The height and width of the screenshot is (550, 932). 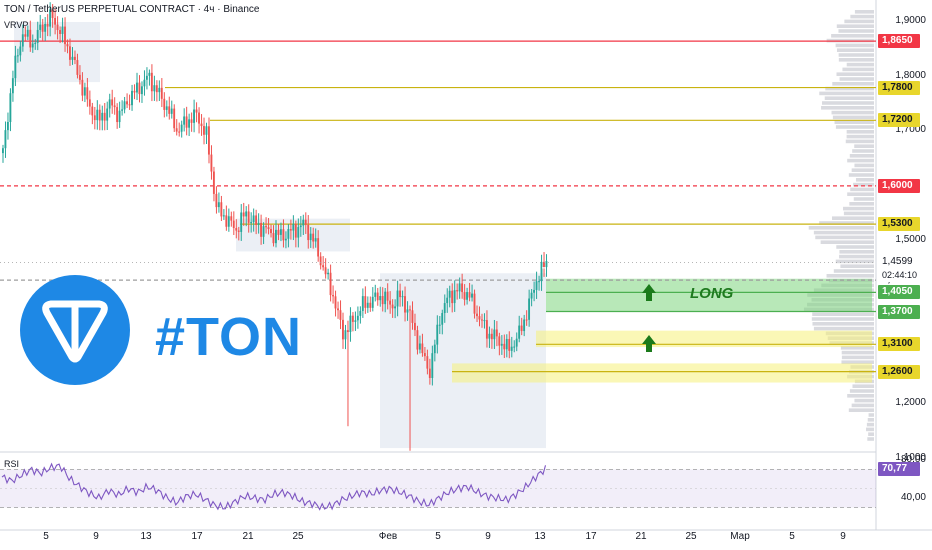 I want to click on level-price-tag: 1,3100, so click(x=899, y=344).